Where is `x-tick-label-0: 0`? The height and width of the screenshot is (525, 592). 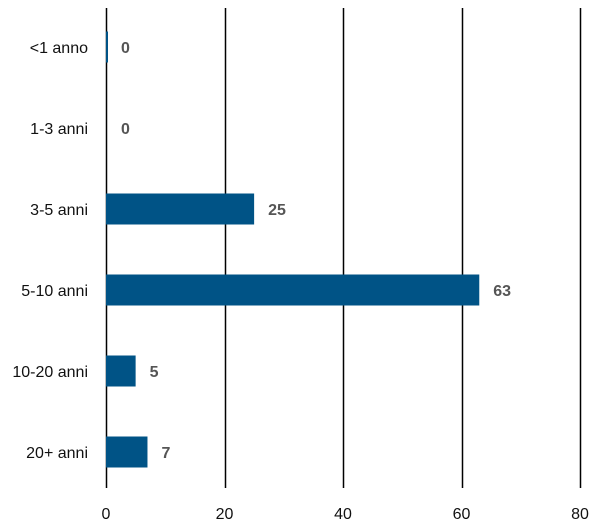
x-tick-label-0: 0 is located at coordinates (106, 514).